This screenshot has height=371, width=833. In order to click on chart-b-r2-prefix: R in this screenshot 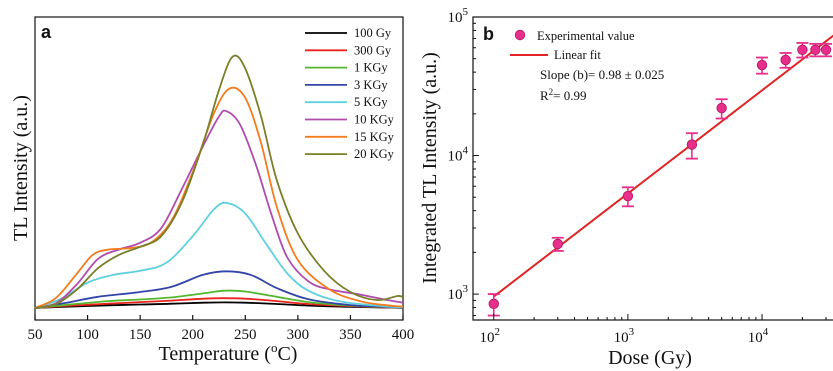, I will do `click(544, 95)`.